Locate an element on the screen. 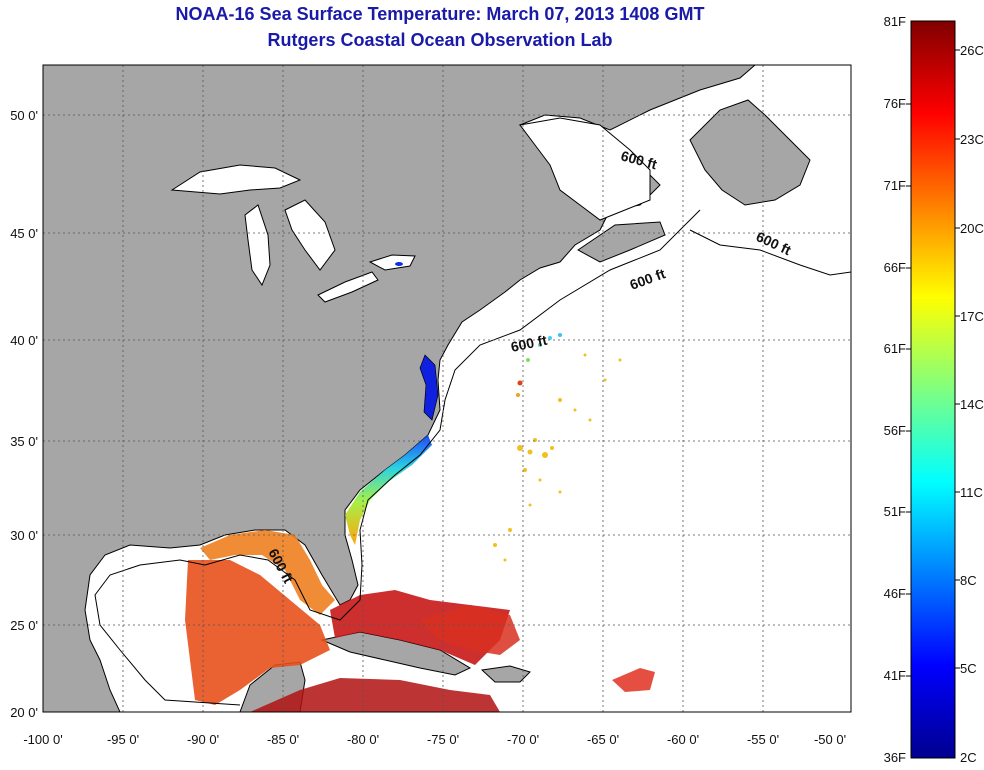 Image resolution: width=984 pixels, height=770 pixels. lon-tick-label: -65 0' is located at coordinates (603, 739).